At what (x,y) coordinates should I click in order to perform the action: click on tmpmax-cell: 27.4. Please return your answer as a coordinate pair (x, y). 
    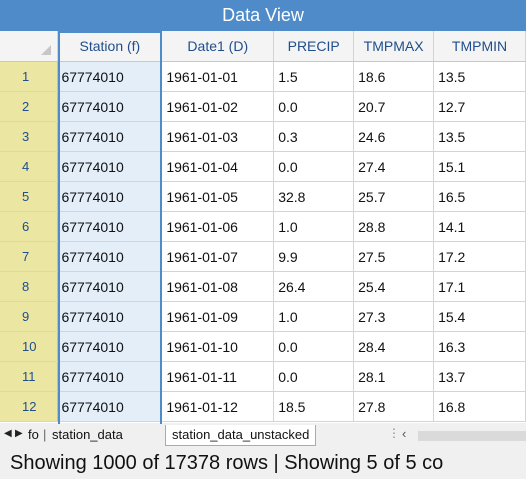
    Looking at the image, I should click on (394, 166).